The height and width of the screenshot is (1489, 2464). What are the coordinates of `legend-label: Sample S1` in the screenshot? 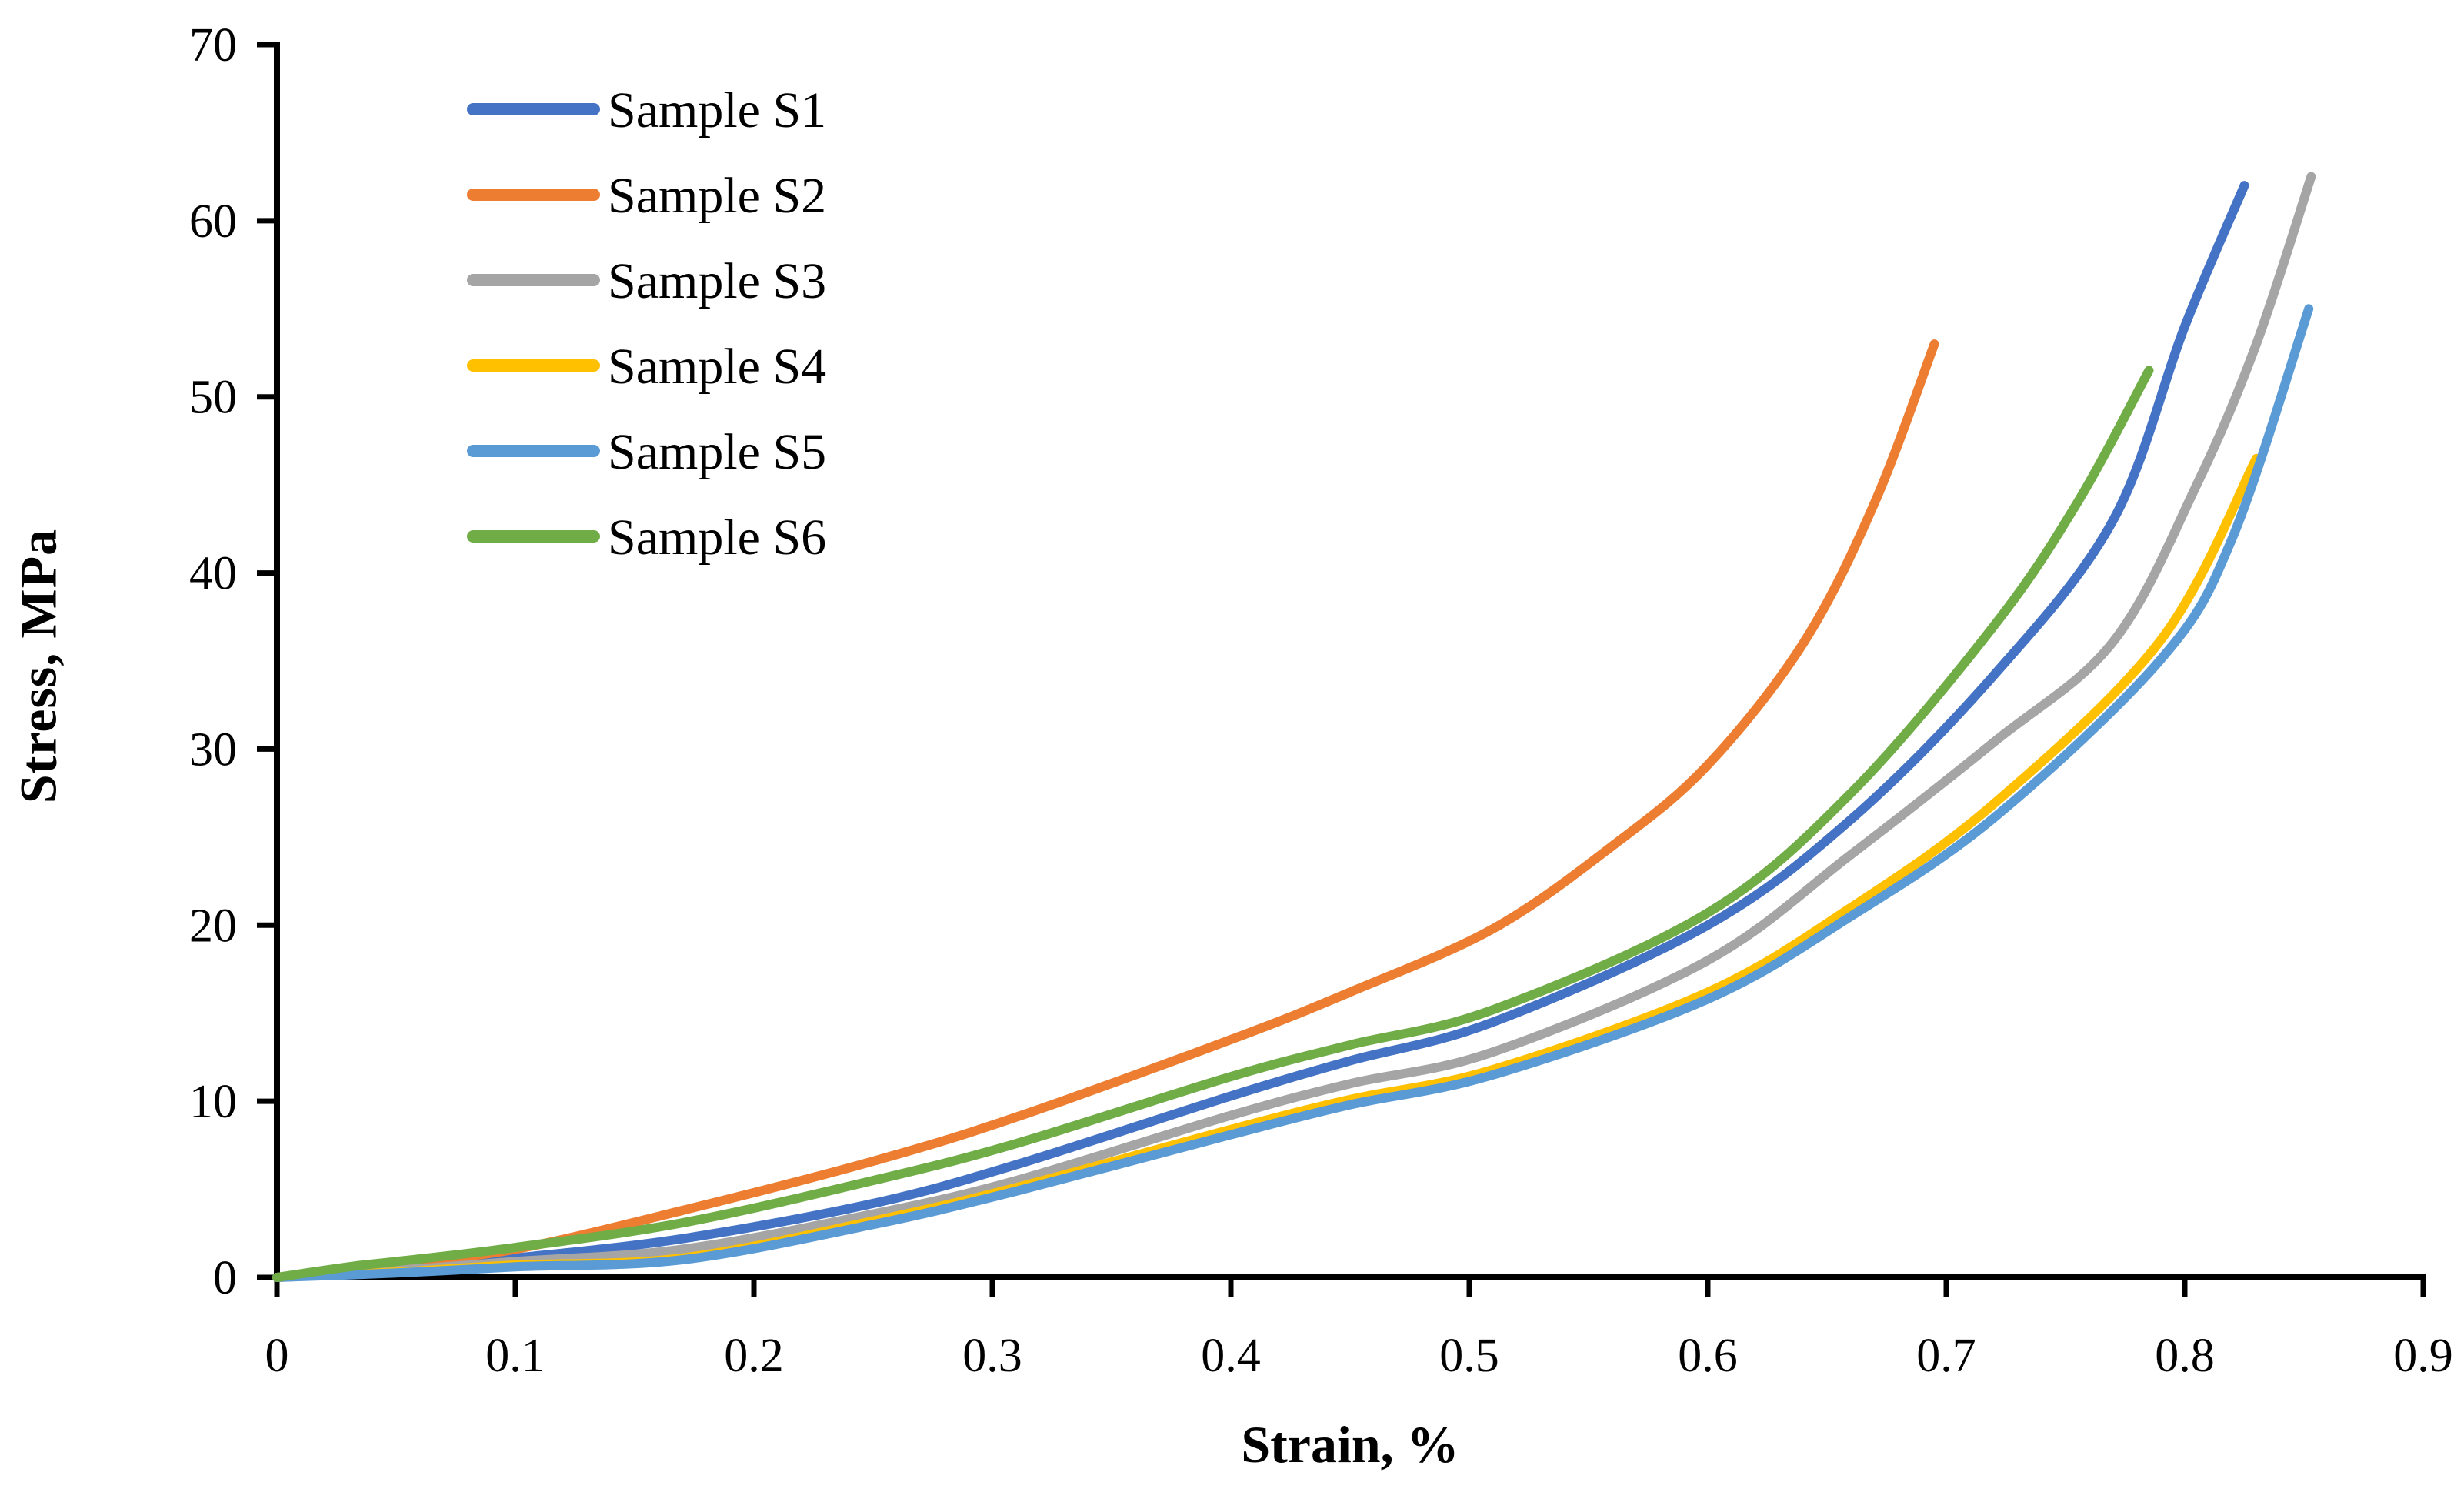 It's located at (717, 110).